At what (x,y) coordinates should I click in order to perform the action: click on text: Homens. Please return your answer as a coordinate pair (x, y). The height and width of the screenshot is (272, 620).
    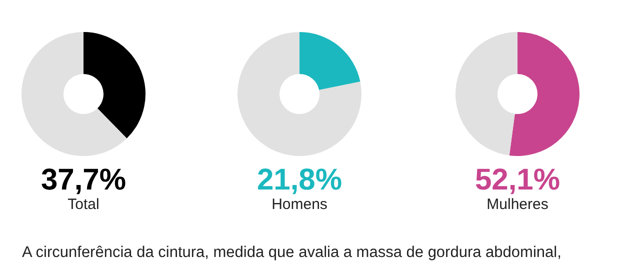
    Looking at the image, I should click on (300, 204).